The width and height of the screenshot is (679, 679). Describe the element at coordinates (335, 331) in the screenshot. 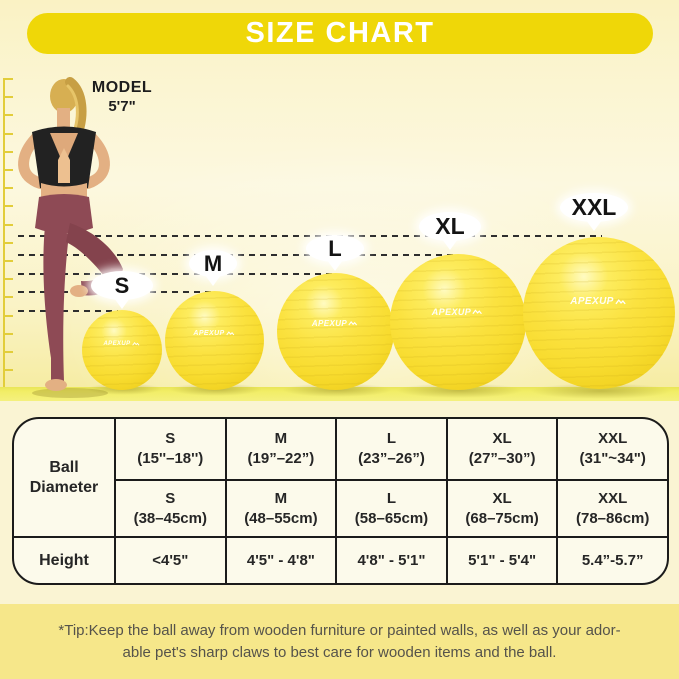

I see `ball-l: APEXUP` at that location.